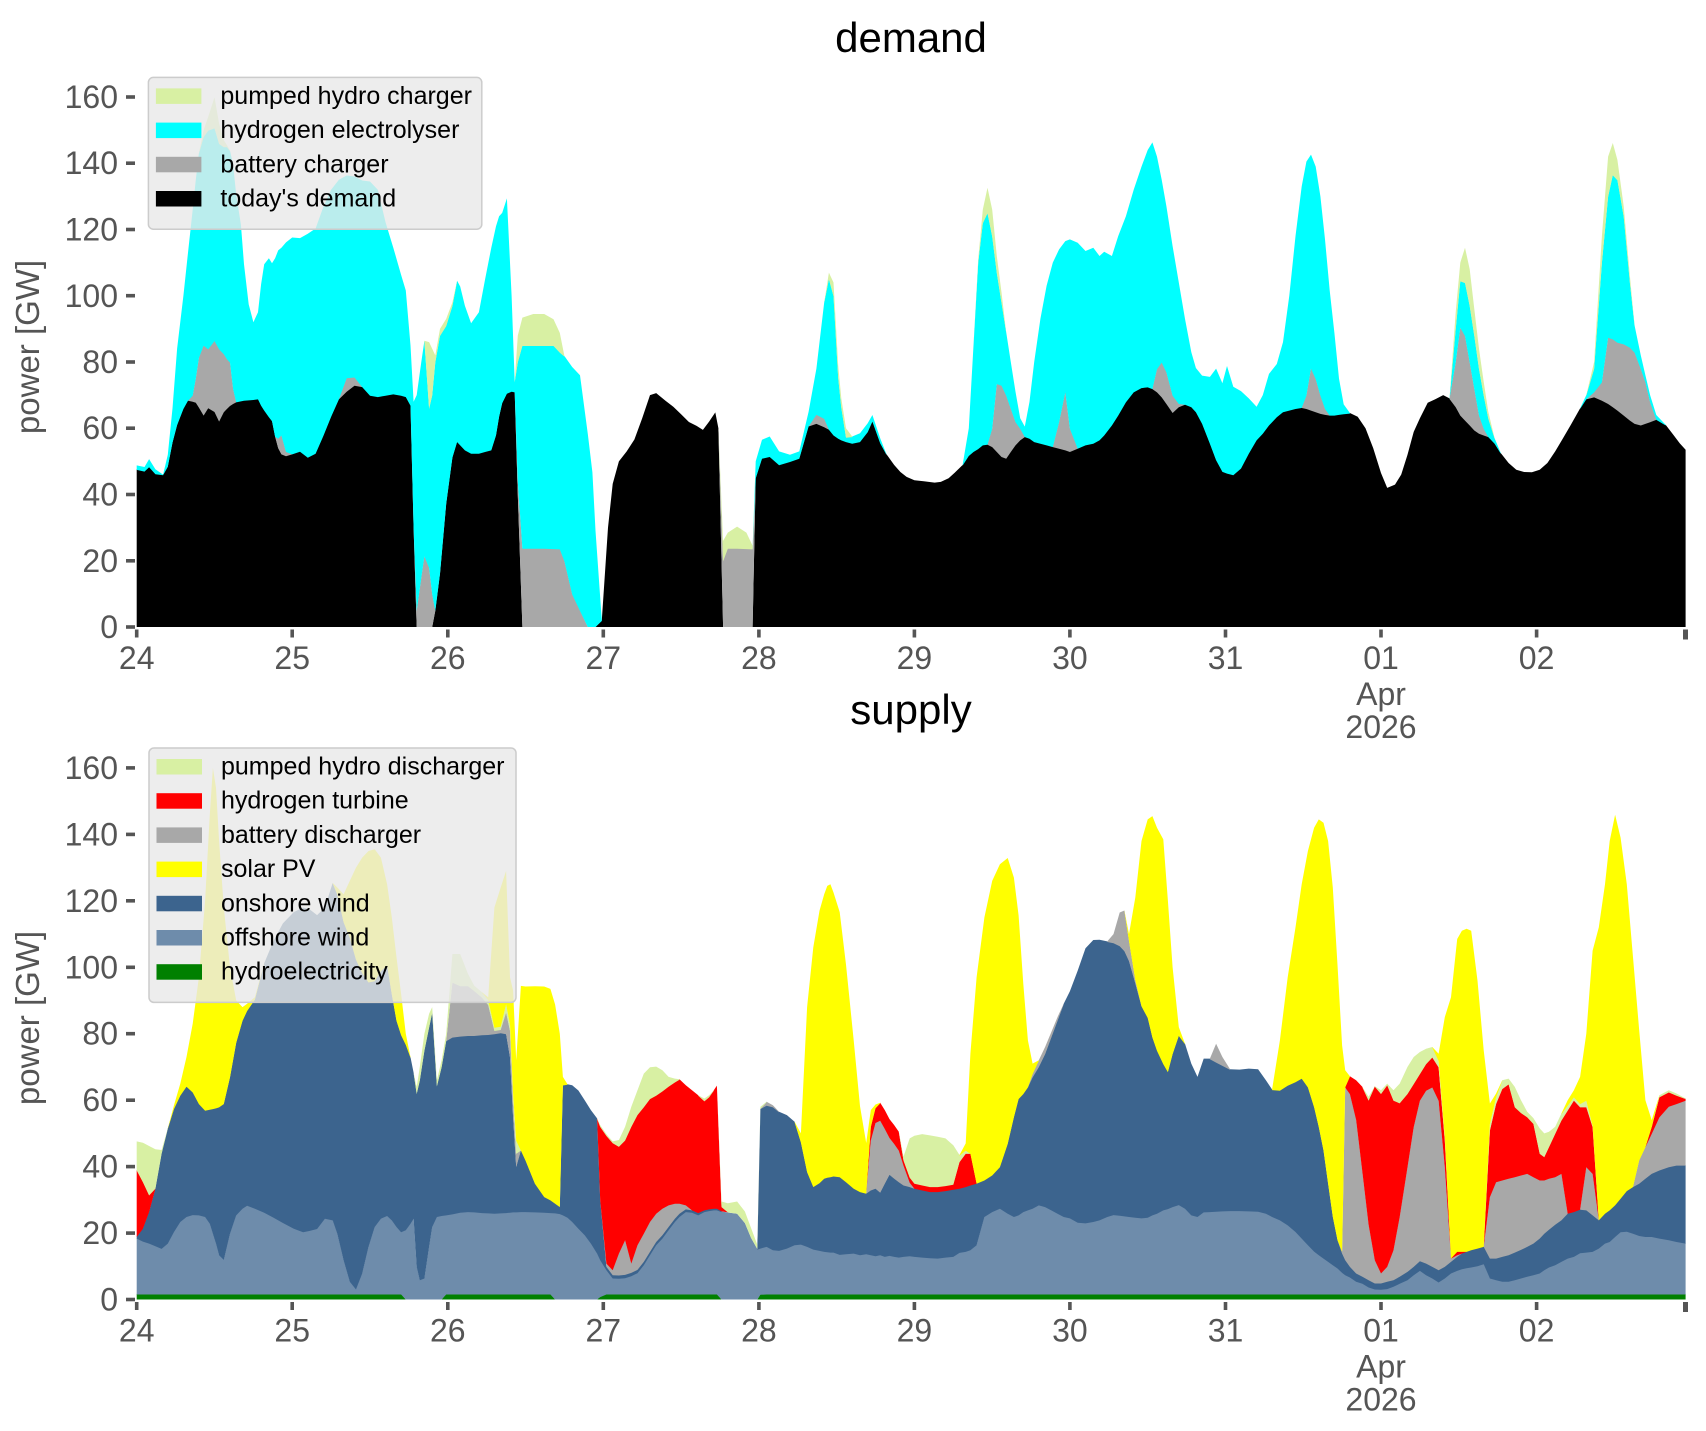 The width and height of the screenshot is (1706, 1431). Describe the element at coordinates (315, 801) in the screenshot. I see `svg-text: hydrogen turbine` at that location.